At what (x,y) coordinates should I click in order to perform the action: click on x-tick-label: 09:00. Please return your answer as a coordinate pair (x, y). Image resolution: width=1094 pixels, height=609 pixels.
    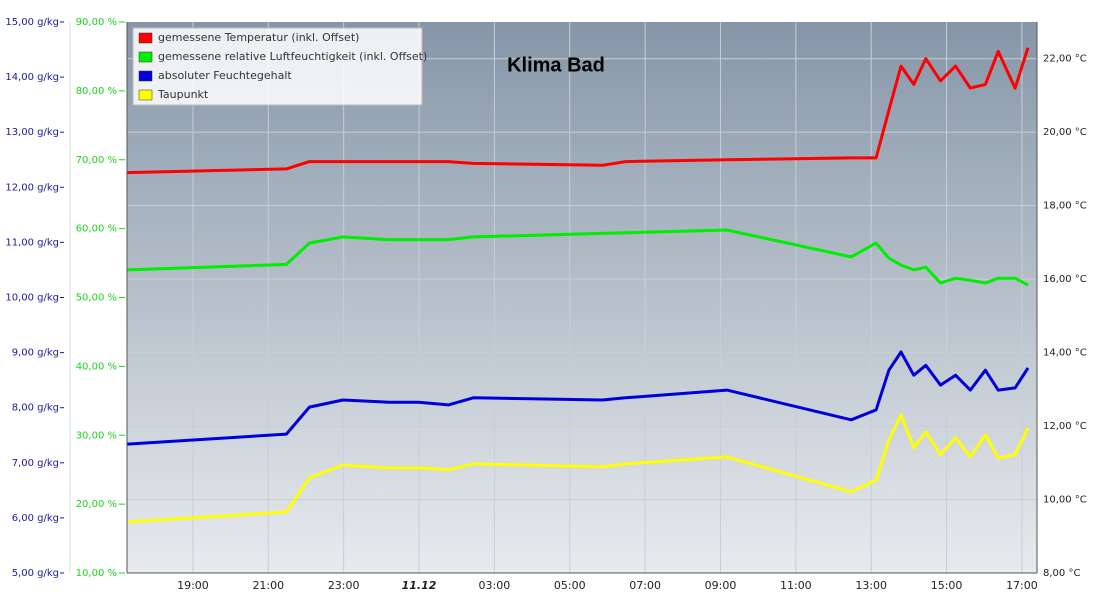
    Looking at the image, I should click on (721, 585).